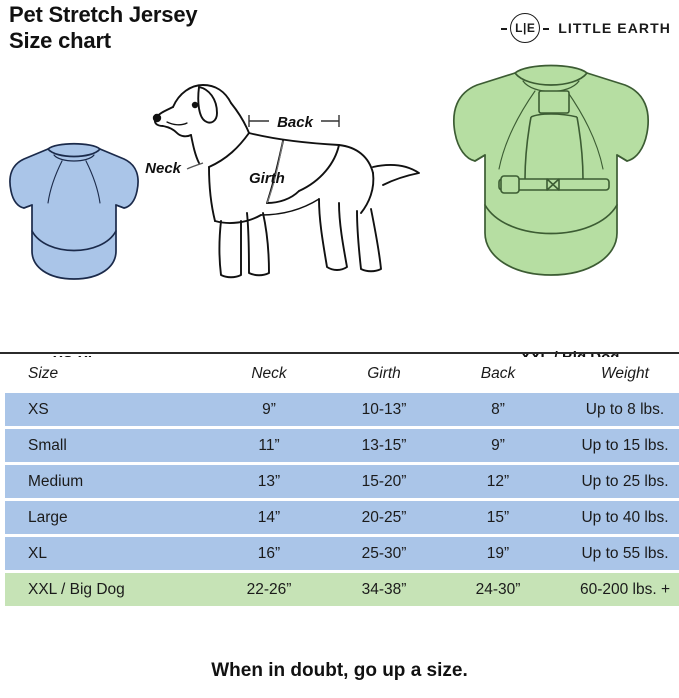 This screenshot has width=679, height=698. I want to click on table-row: XL 16” 25-30” 19” Up to 55 lbs., so click(342, 553).